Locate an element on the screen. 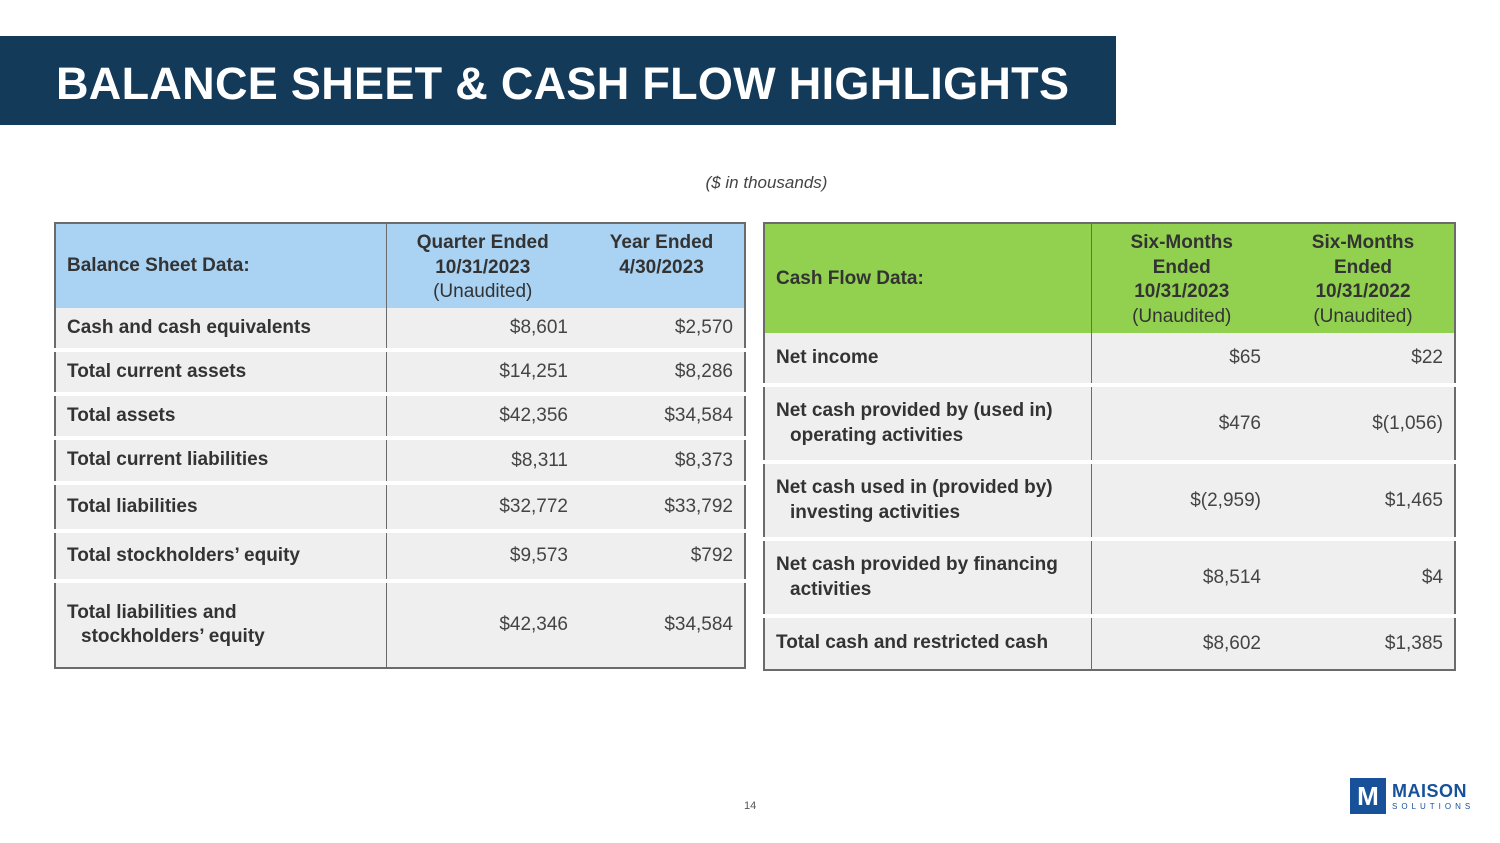 The image size is (1500, 843). table-row: Total current liabilities $8,311 $8,373 is located at coordinates (400, 459).